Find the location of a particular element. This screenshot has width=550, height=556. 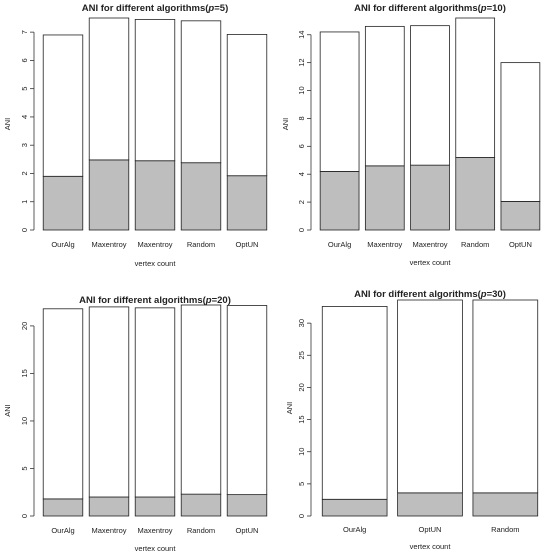

y-tick-label: 25 is located at coordinates (301, 355).